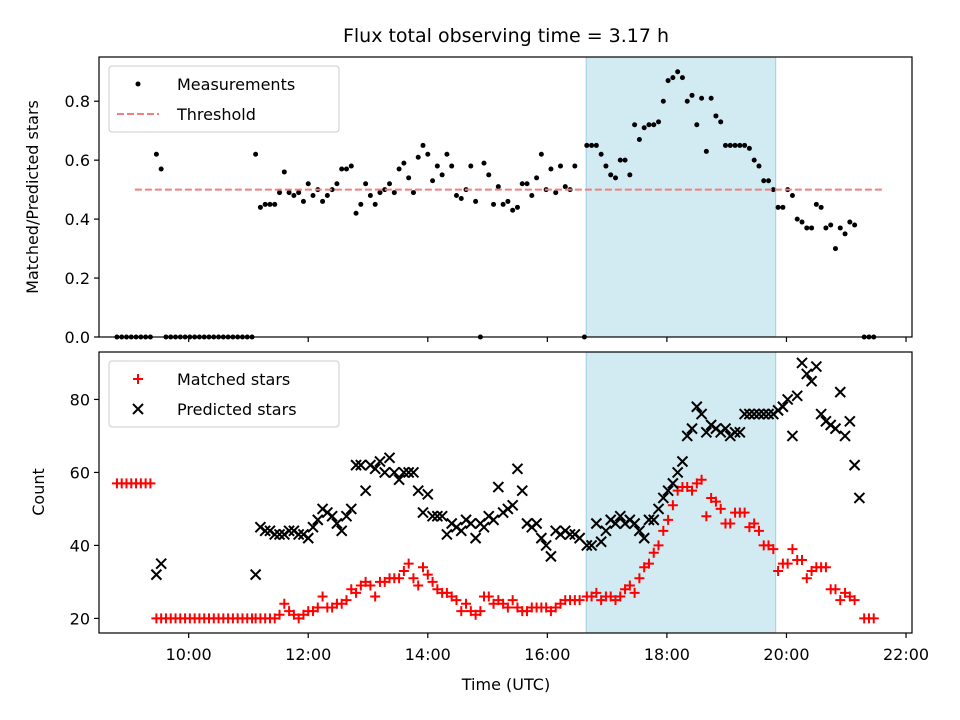 The image size is (960, 720). Describe the element at coordinates (77, 337) in the screenshot. I see `y-tick-label: 0.0` at that location.